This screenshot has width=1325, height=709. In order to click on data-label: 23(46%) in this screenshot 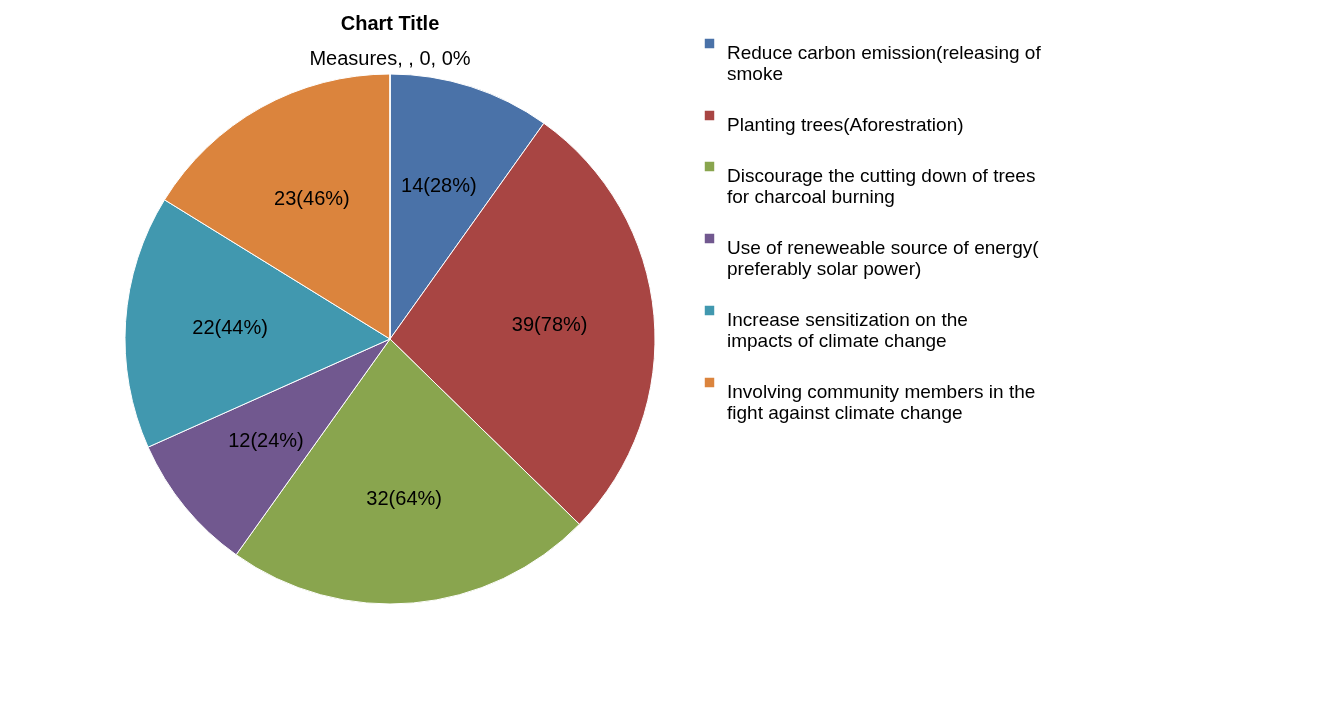, I will do `click(312, 198)`.